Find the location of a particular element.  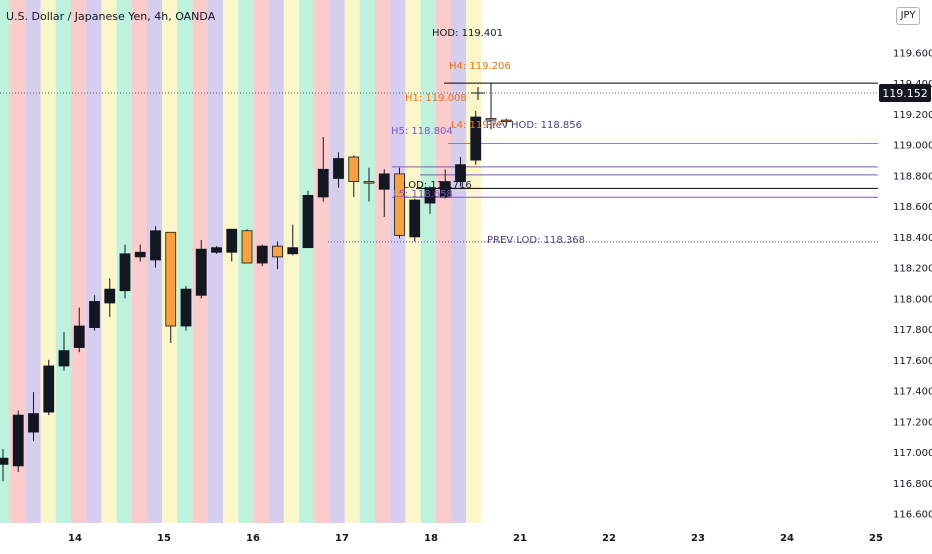

price-tick-label: 117.400 is located at coordinates (912, 392).